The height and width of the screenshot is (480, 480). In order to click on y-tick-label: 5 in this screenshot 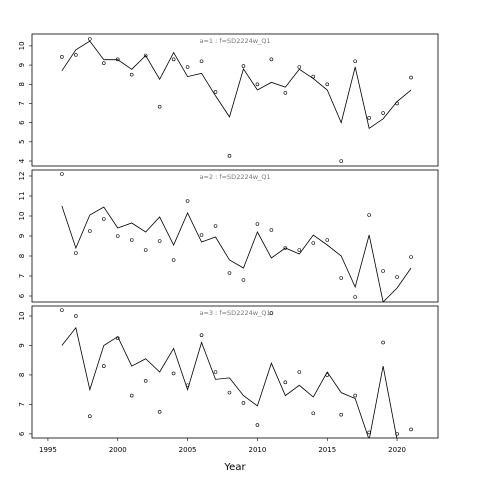, I will do `click(22, 142)`.